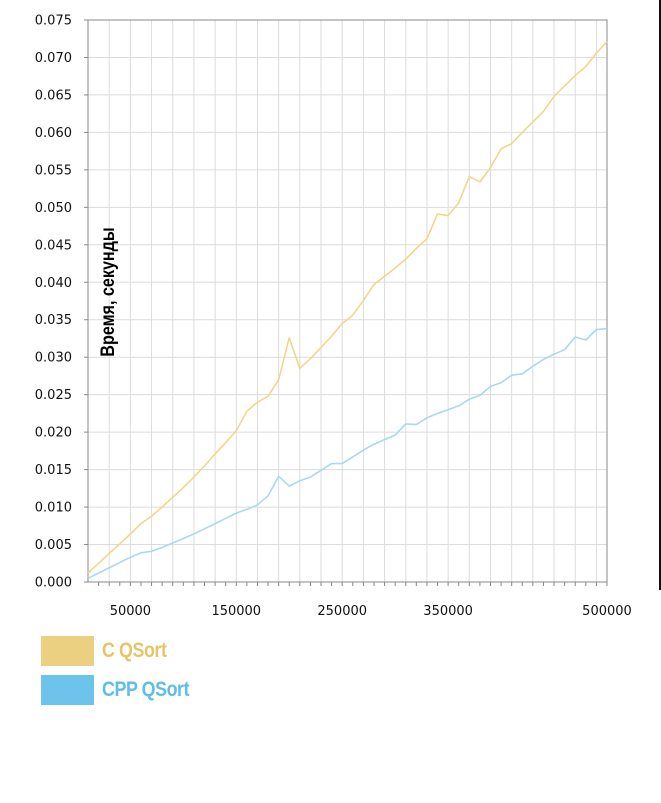 The image size is (661, 803). Describe the element at coordinates (236, 611) in the screenshot. I see `x-tick-label: 150000` at that location.